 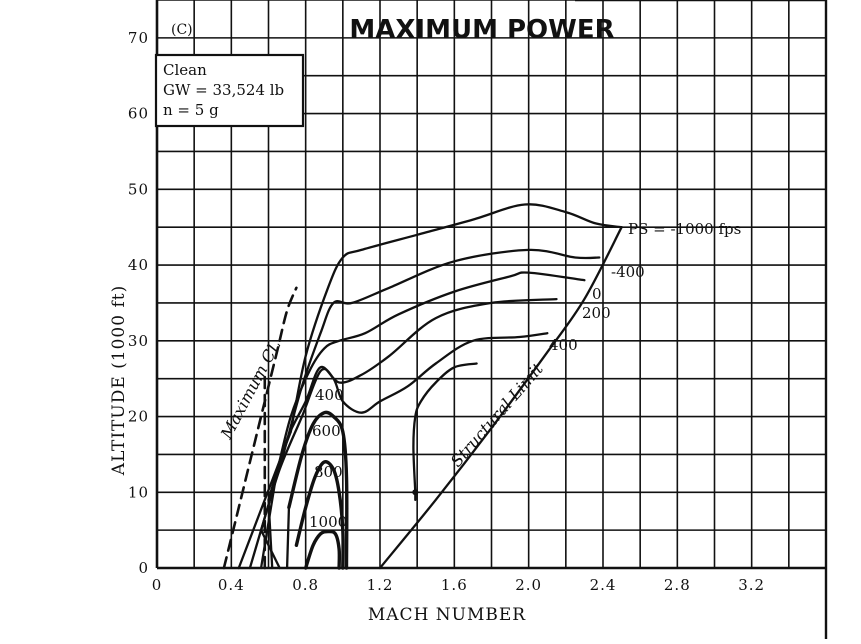 What do you see at coordinates (250, 390) in the screenshot?
I see `max-cl-label: Maximum CL` at bounding box center [250, 390].